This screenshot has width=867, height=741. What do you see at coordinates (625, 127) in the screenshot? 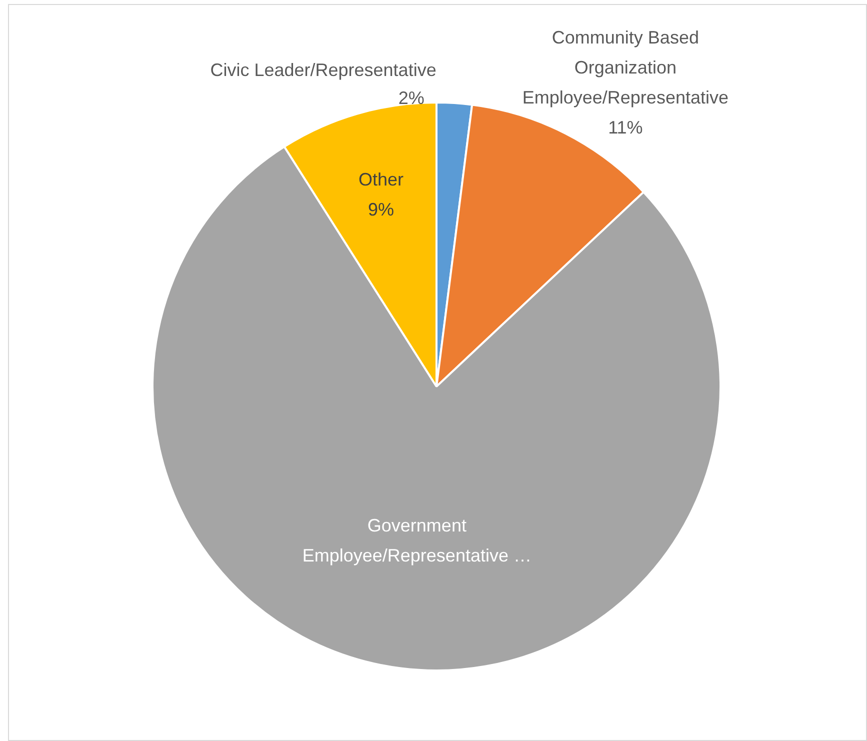
I see `data-label: 11%` at bounding box center [625, 127].